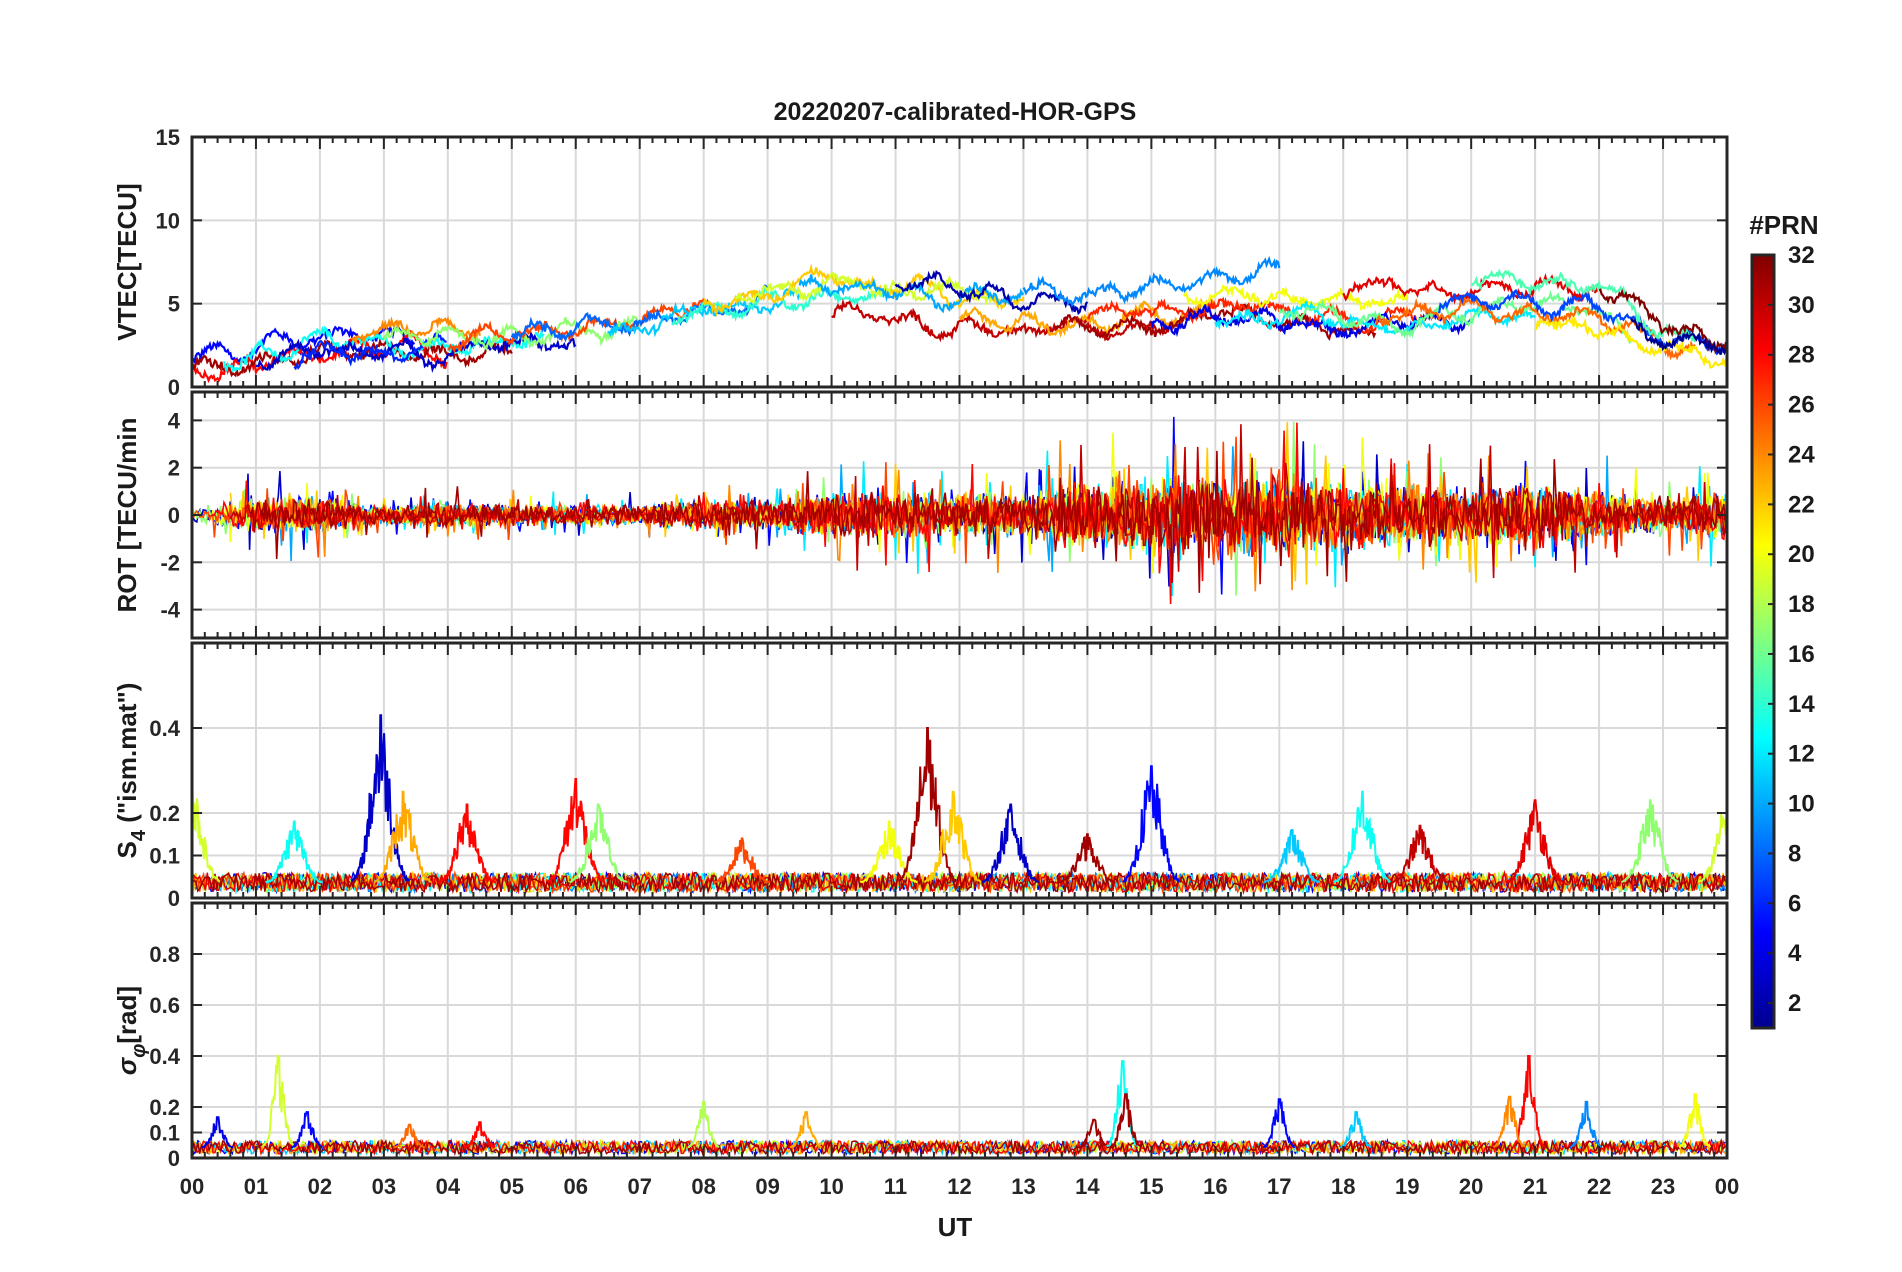 This screenshot has width=1902, height=1272. I want to click on x-tick-label: 12, so click(959, 1186).